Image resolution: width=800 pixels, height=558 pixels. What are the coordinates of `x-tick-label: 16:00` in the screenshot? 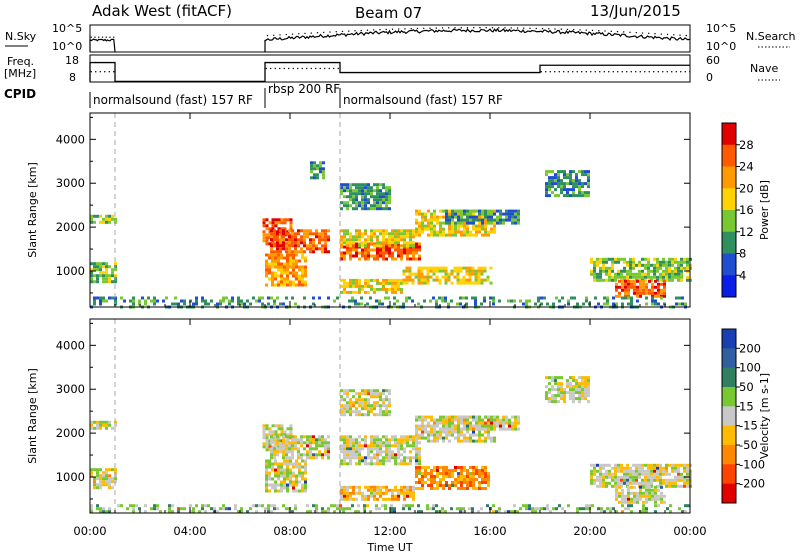 It's located at (489, 531).